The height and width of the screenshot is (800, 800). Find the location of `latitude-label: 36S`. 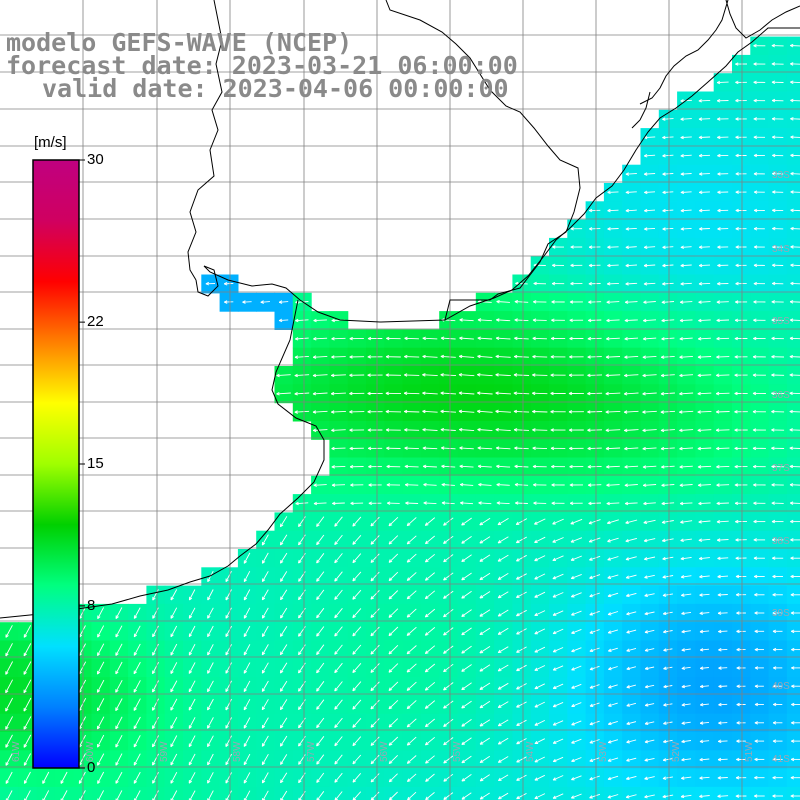

latitude-label: 36S is located at coordinates (781, 395).